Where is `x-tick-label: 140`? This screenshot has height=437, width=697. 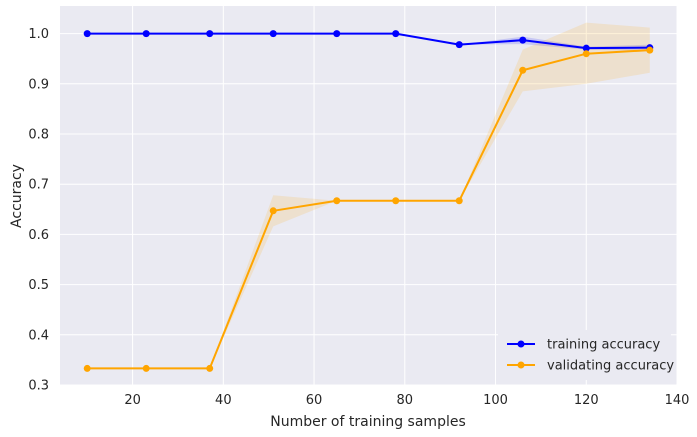
x-tick-label: 140 is located at coordinates (677, 400).